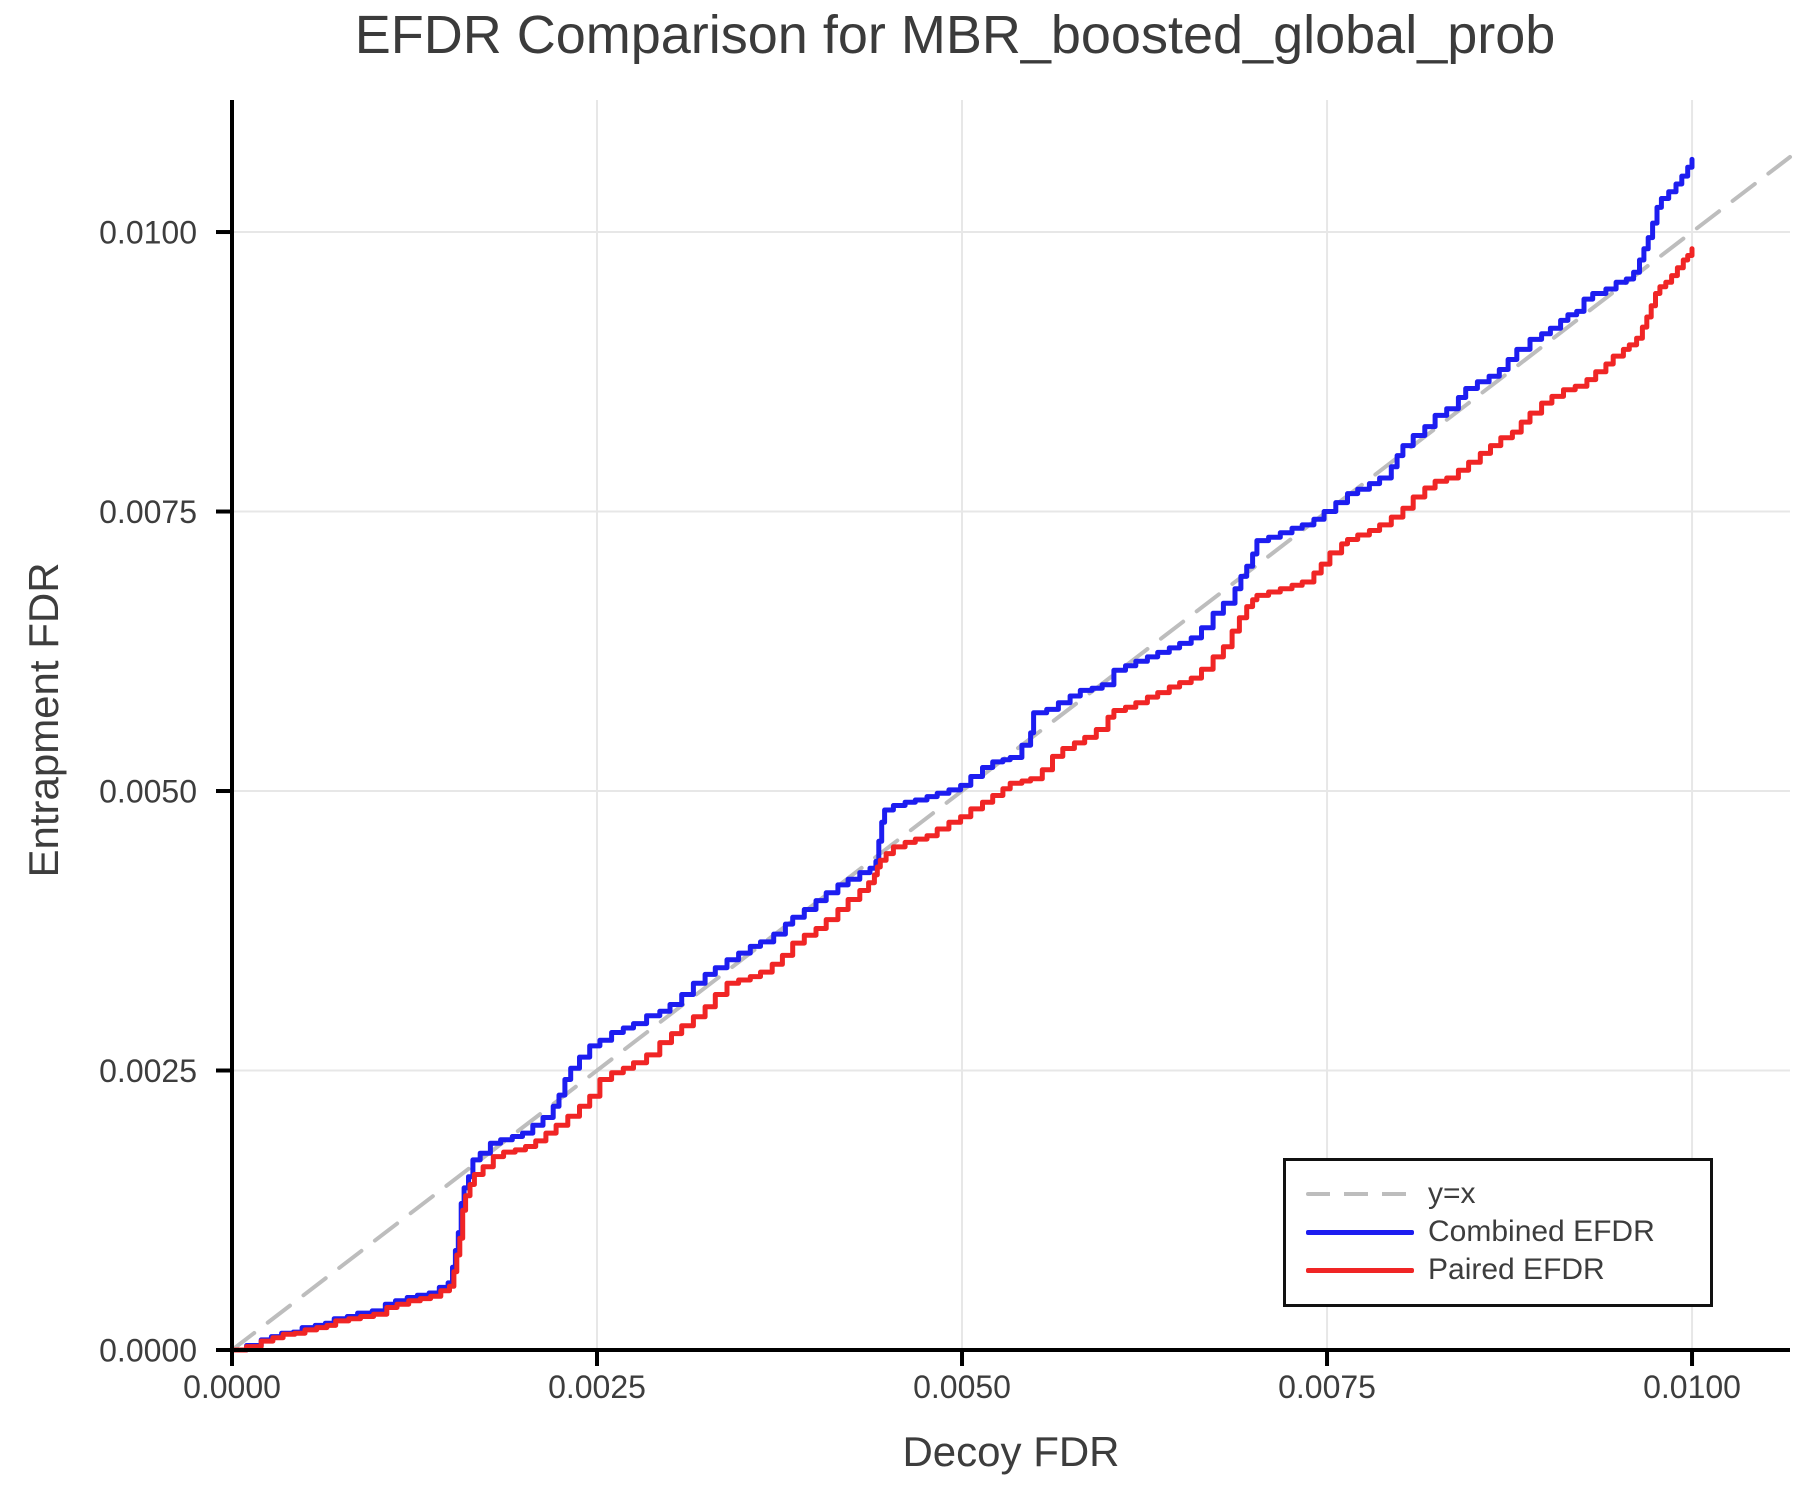  I want to click on y-axis-label: Entrapment FDR, so click(43, 720).